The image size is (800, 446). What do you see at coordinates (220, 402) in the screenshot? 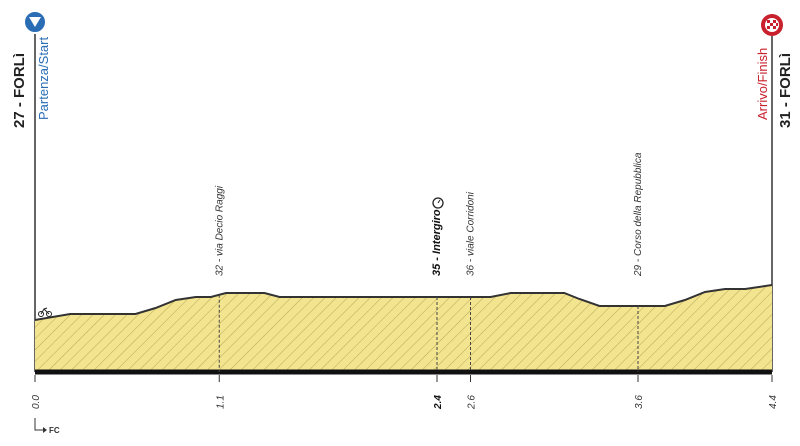
I see `x-tick-label: 1.1` at bounding box center [220, 402].